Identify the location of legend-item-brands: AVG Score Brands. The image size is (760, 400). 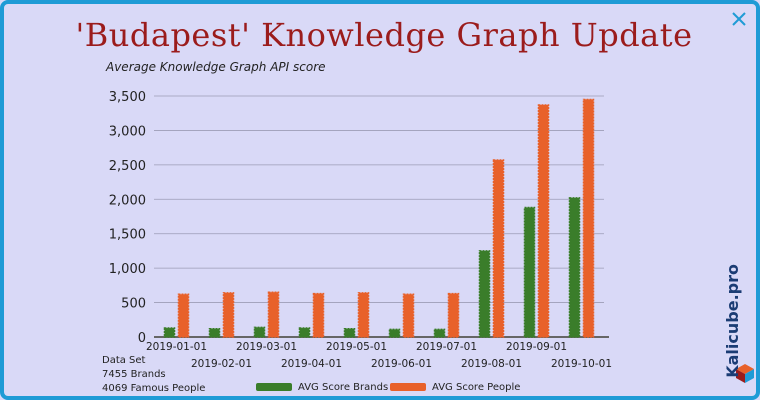
(322, 387).